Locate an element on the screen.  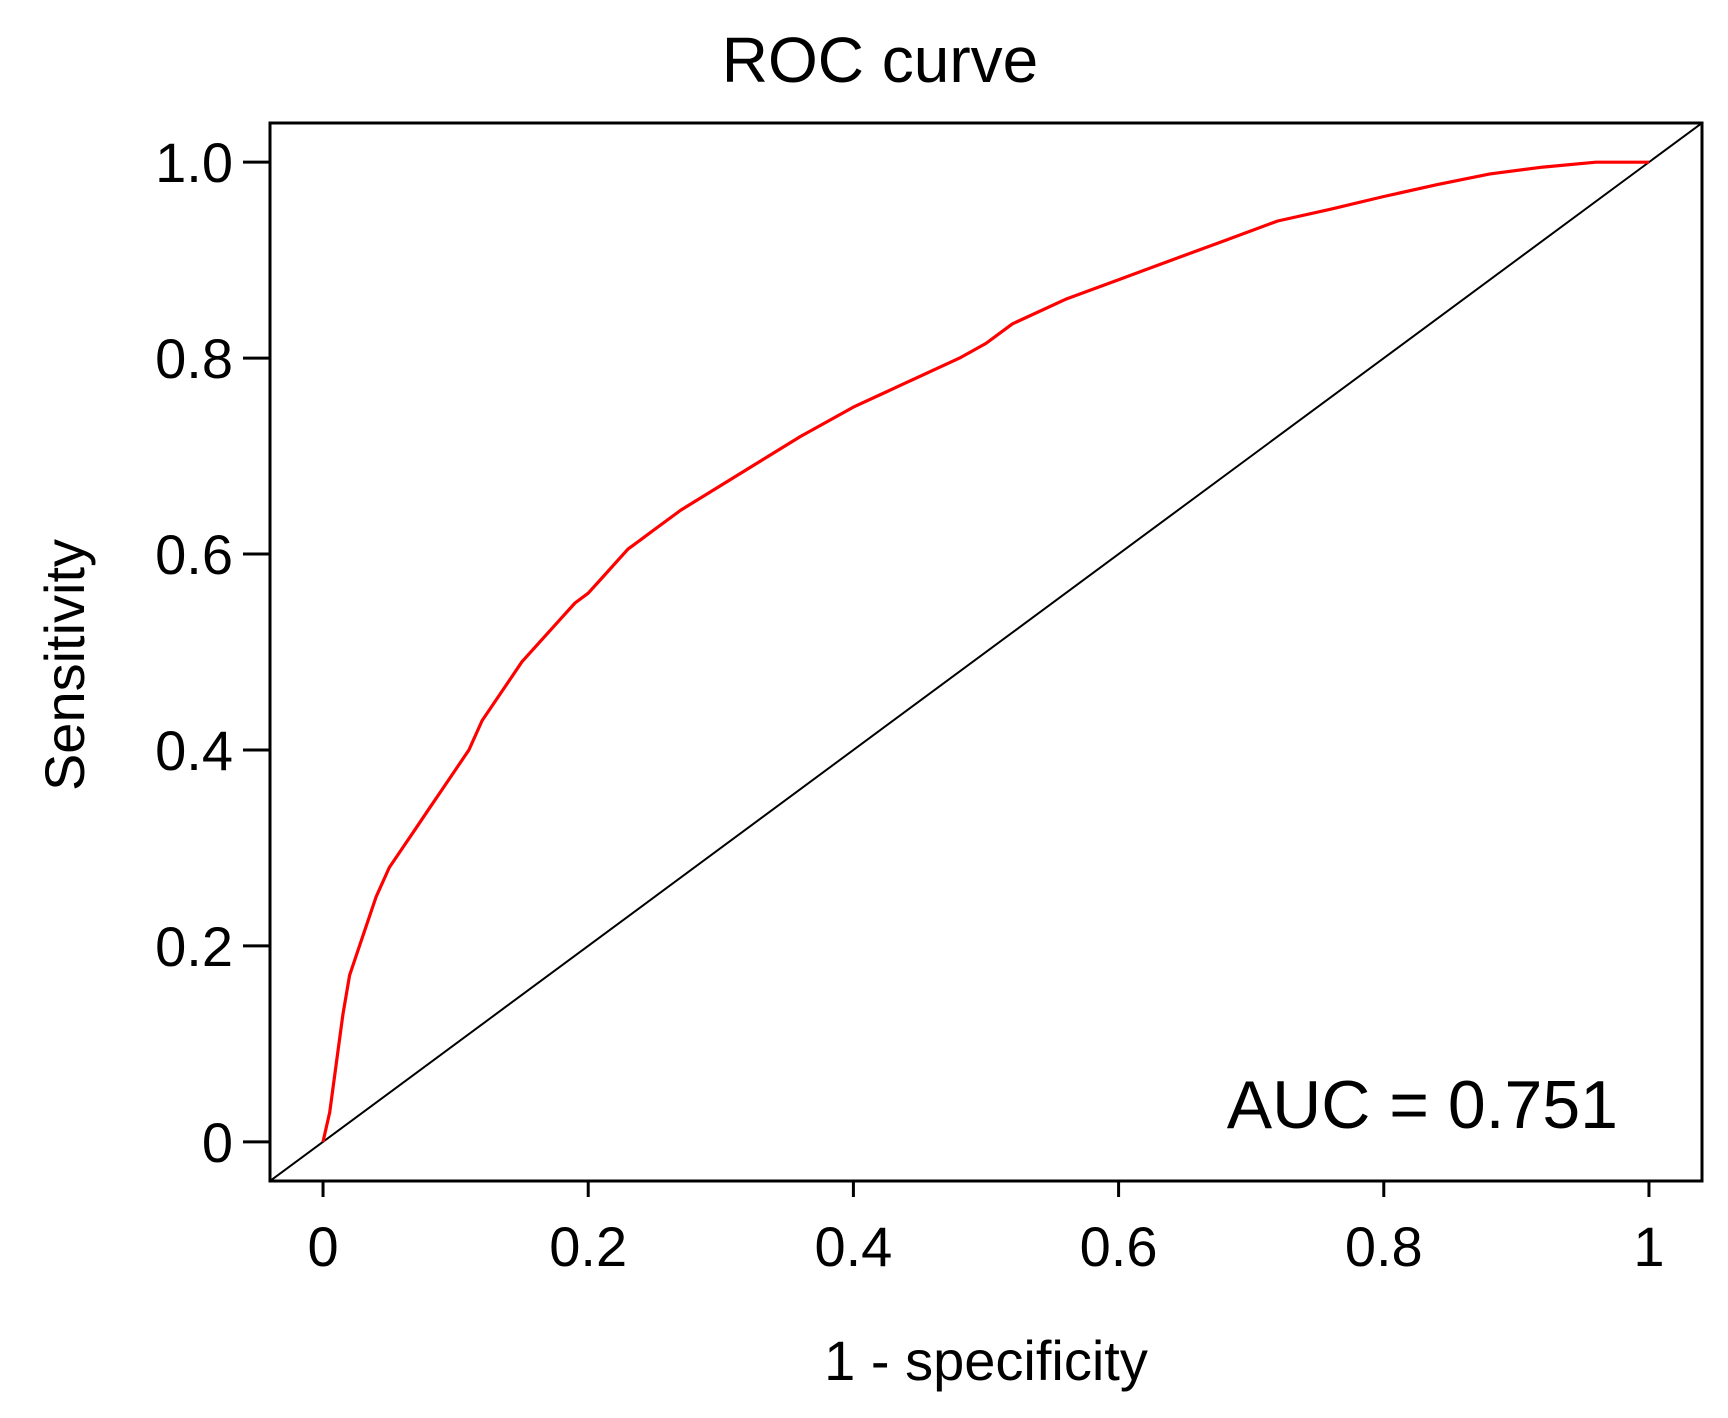
y-tick-label: 0.8 is located at coordinates (194, 358).